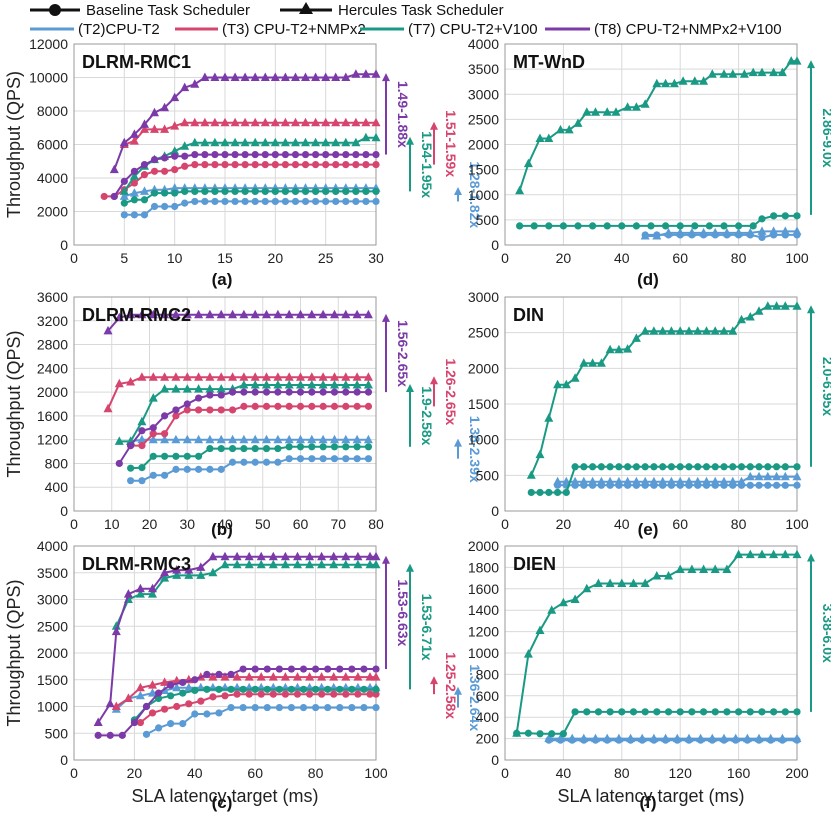 The width and height of the screenshot is (831, 819). What do you see at coordinates (650, 796) in the screenshot?
I see `x-axis-label: SLA latency target (ms)` at bounding box center [650, 796].